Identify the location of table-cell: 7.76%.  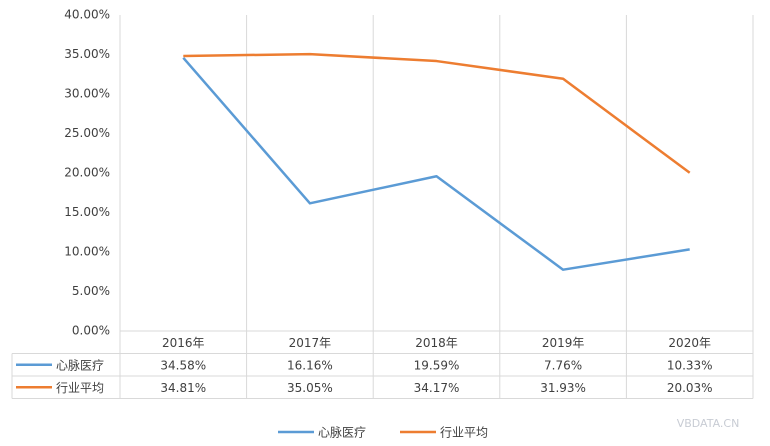
(563, 365).